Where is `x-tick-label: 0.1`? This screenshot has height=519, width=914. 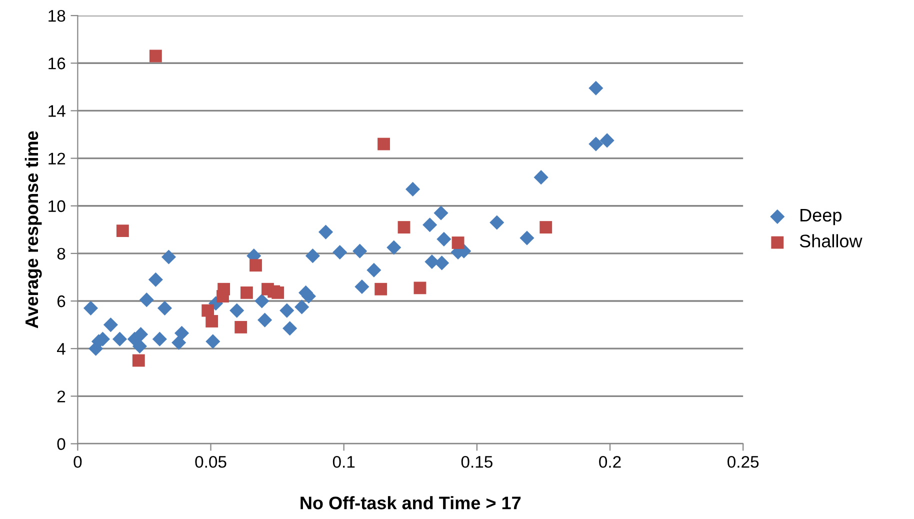 x-tick-label: 0.1 is located at coordinates (343, 462).